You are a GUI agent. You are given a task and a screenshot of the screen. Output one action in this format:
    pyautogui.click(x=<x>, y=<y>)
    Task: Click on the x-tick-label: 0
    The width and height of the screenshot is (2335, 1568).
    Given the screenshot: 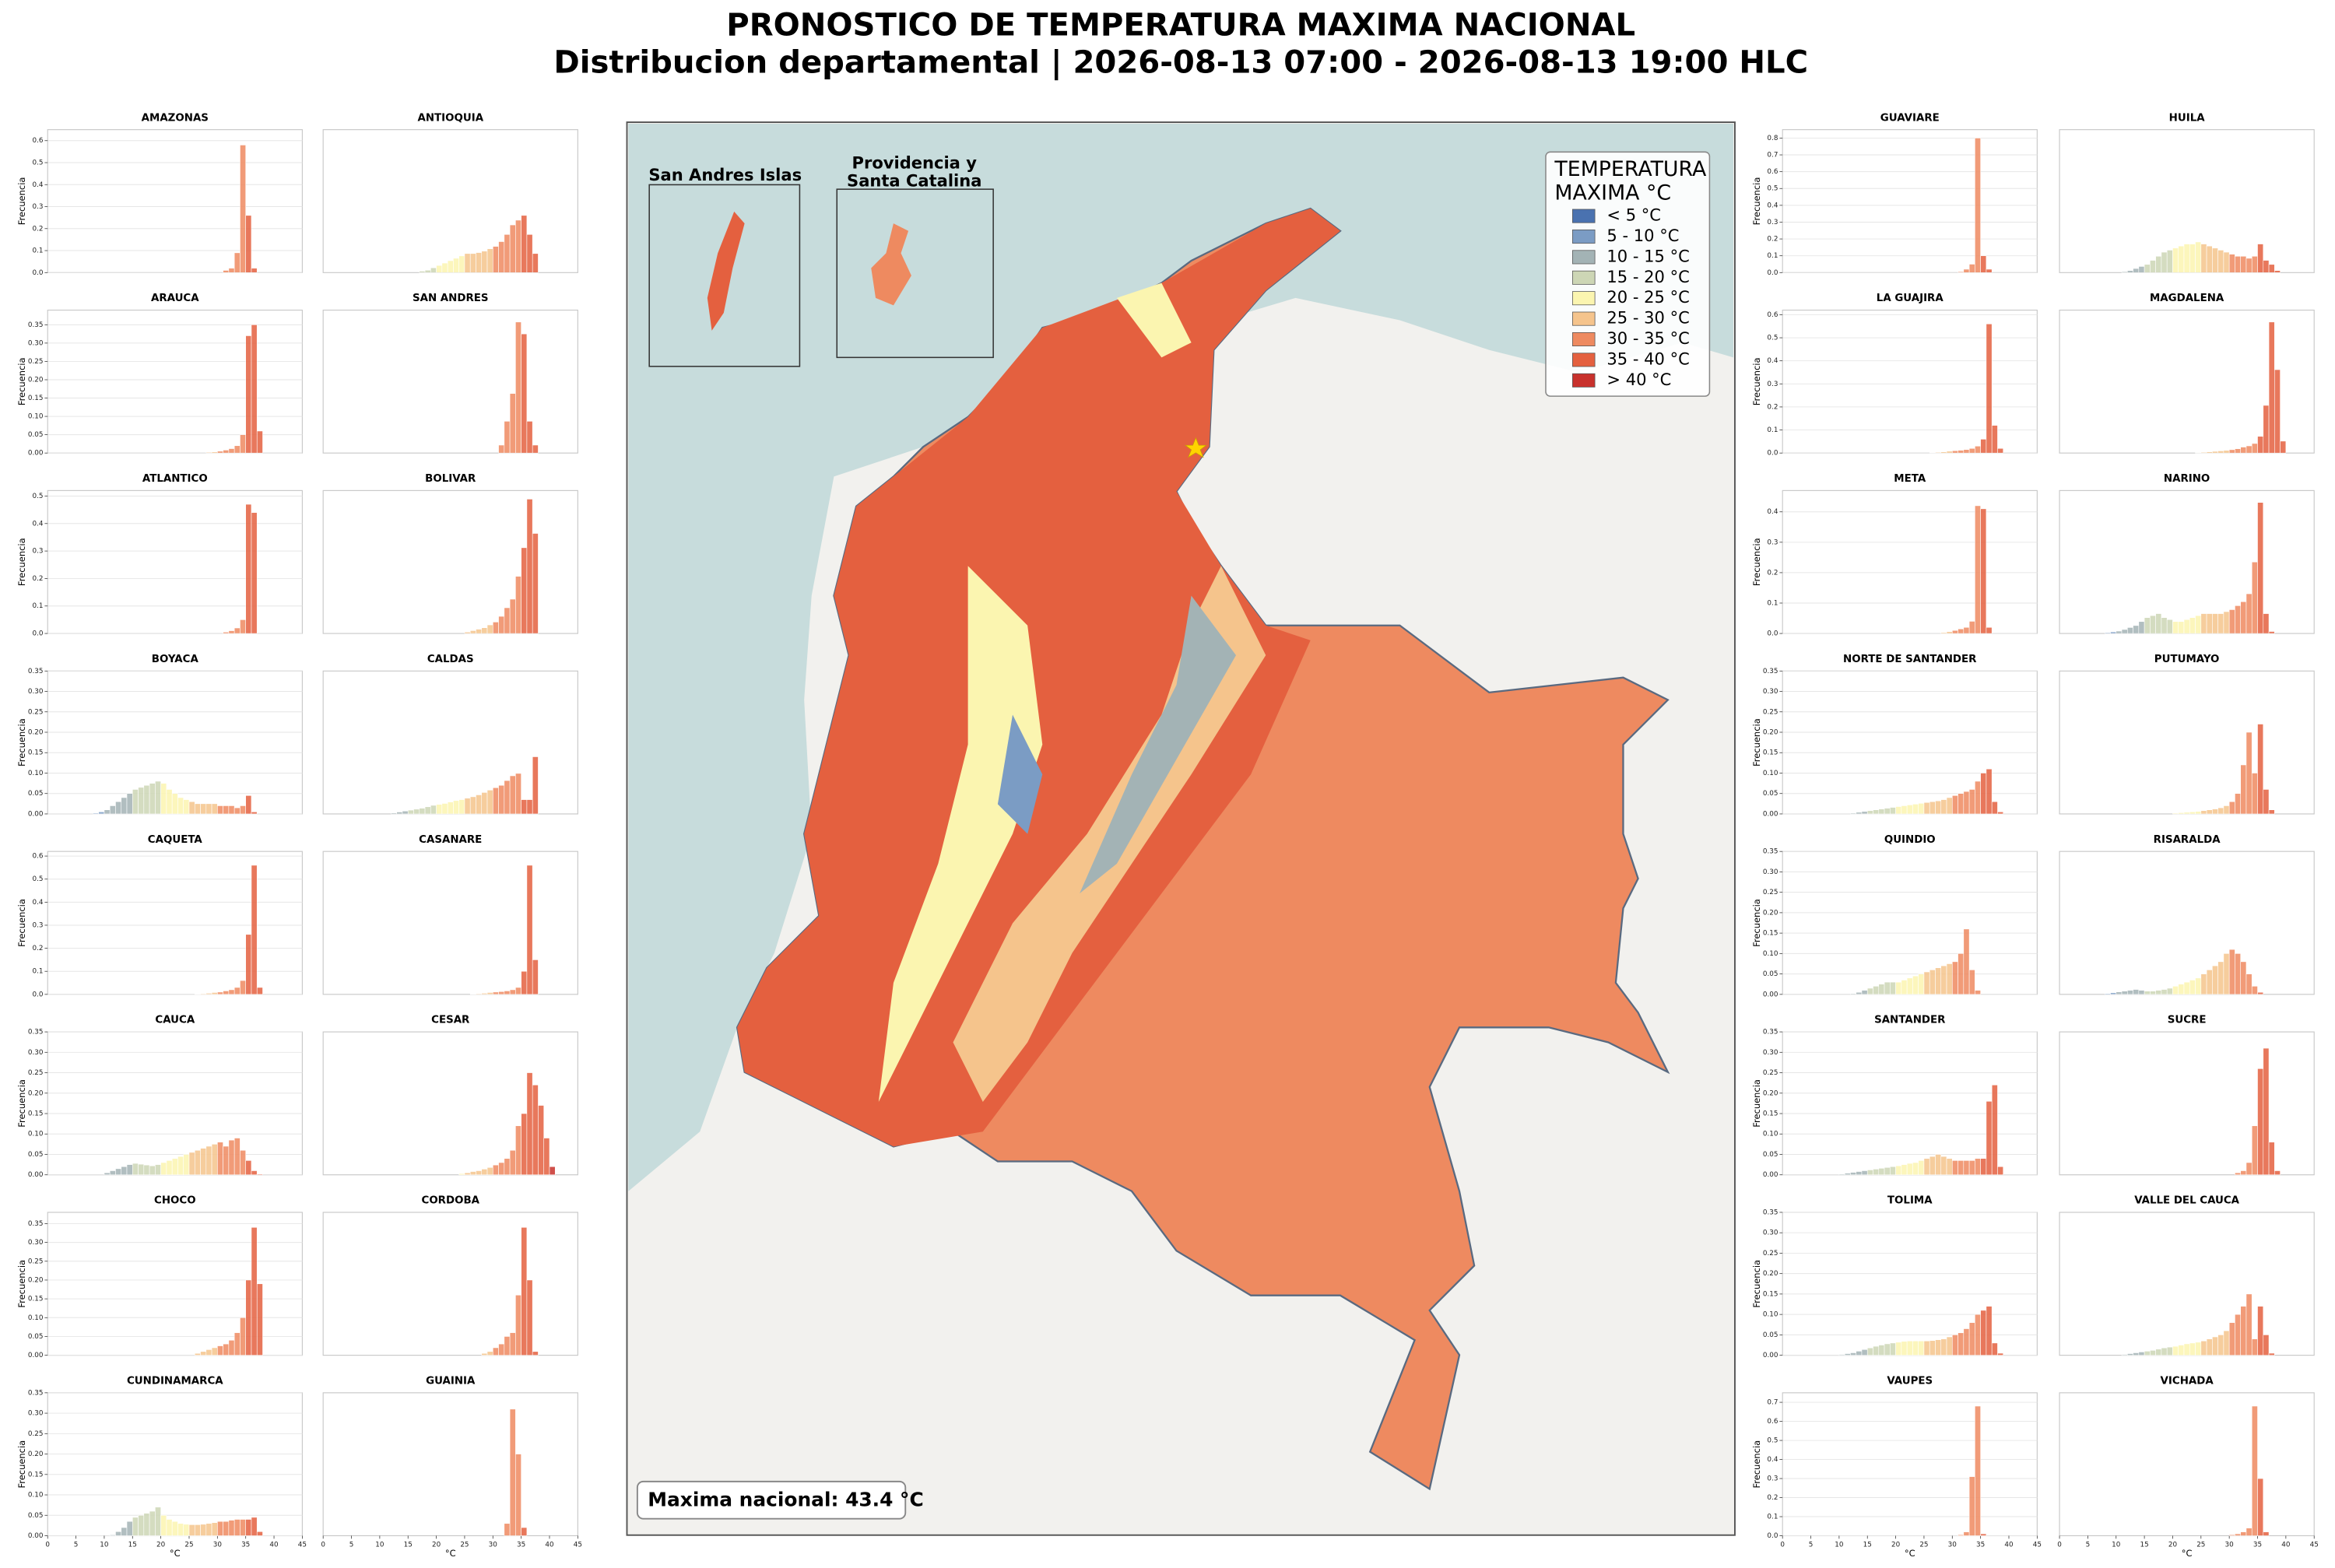 What is the action you would take?
    pyautogui.click(x=2059, y=1545)
    